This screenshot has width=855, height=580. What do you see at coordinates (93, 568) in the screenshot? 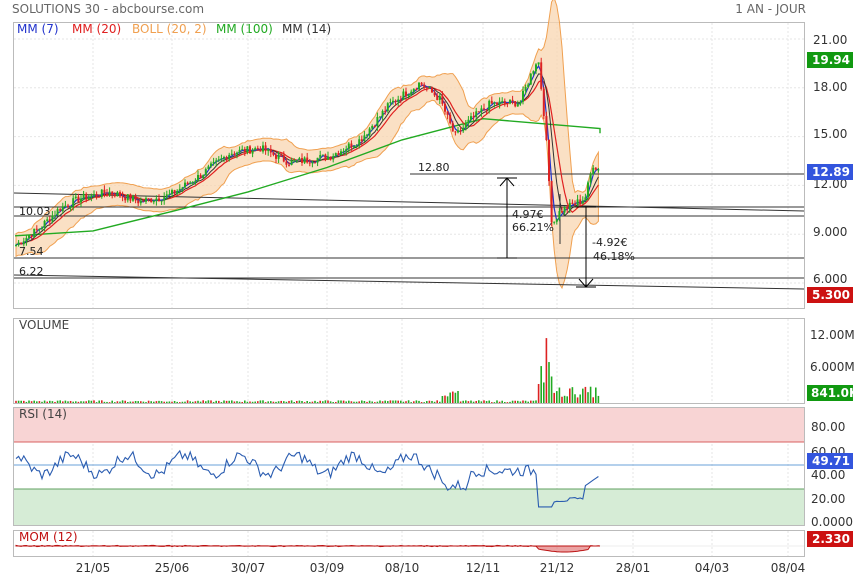
I see `x-tick-label: 21/05` at bounding box center [93, 568].